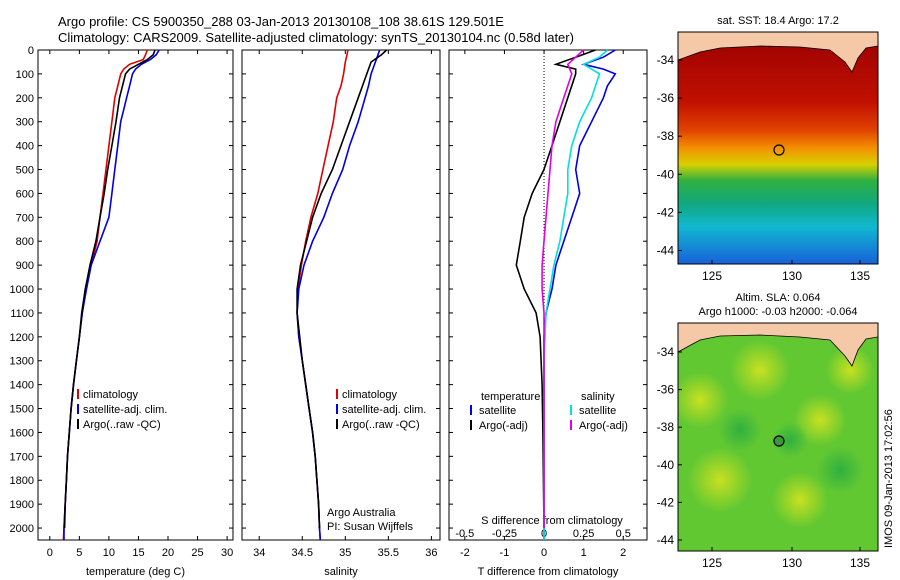  Describe the element at coordinates (302, 553) in the screenshot. I see `x-tick-label: 34.5` at that location.